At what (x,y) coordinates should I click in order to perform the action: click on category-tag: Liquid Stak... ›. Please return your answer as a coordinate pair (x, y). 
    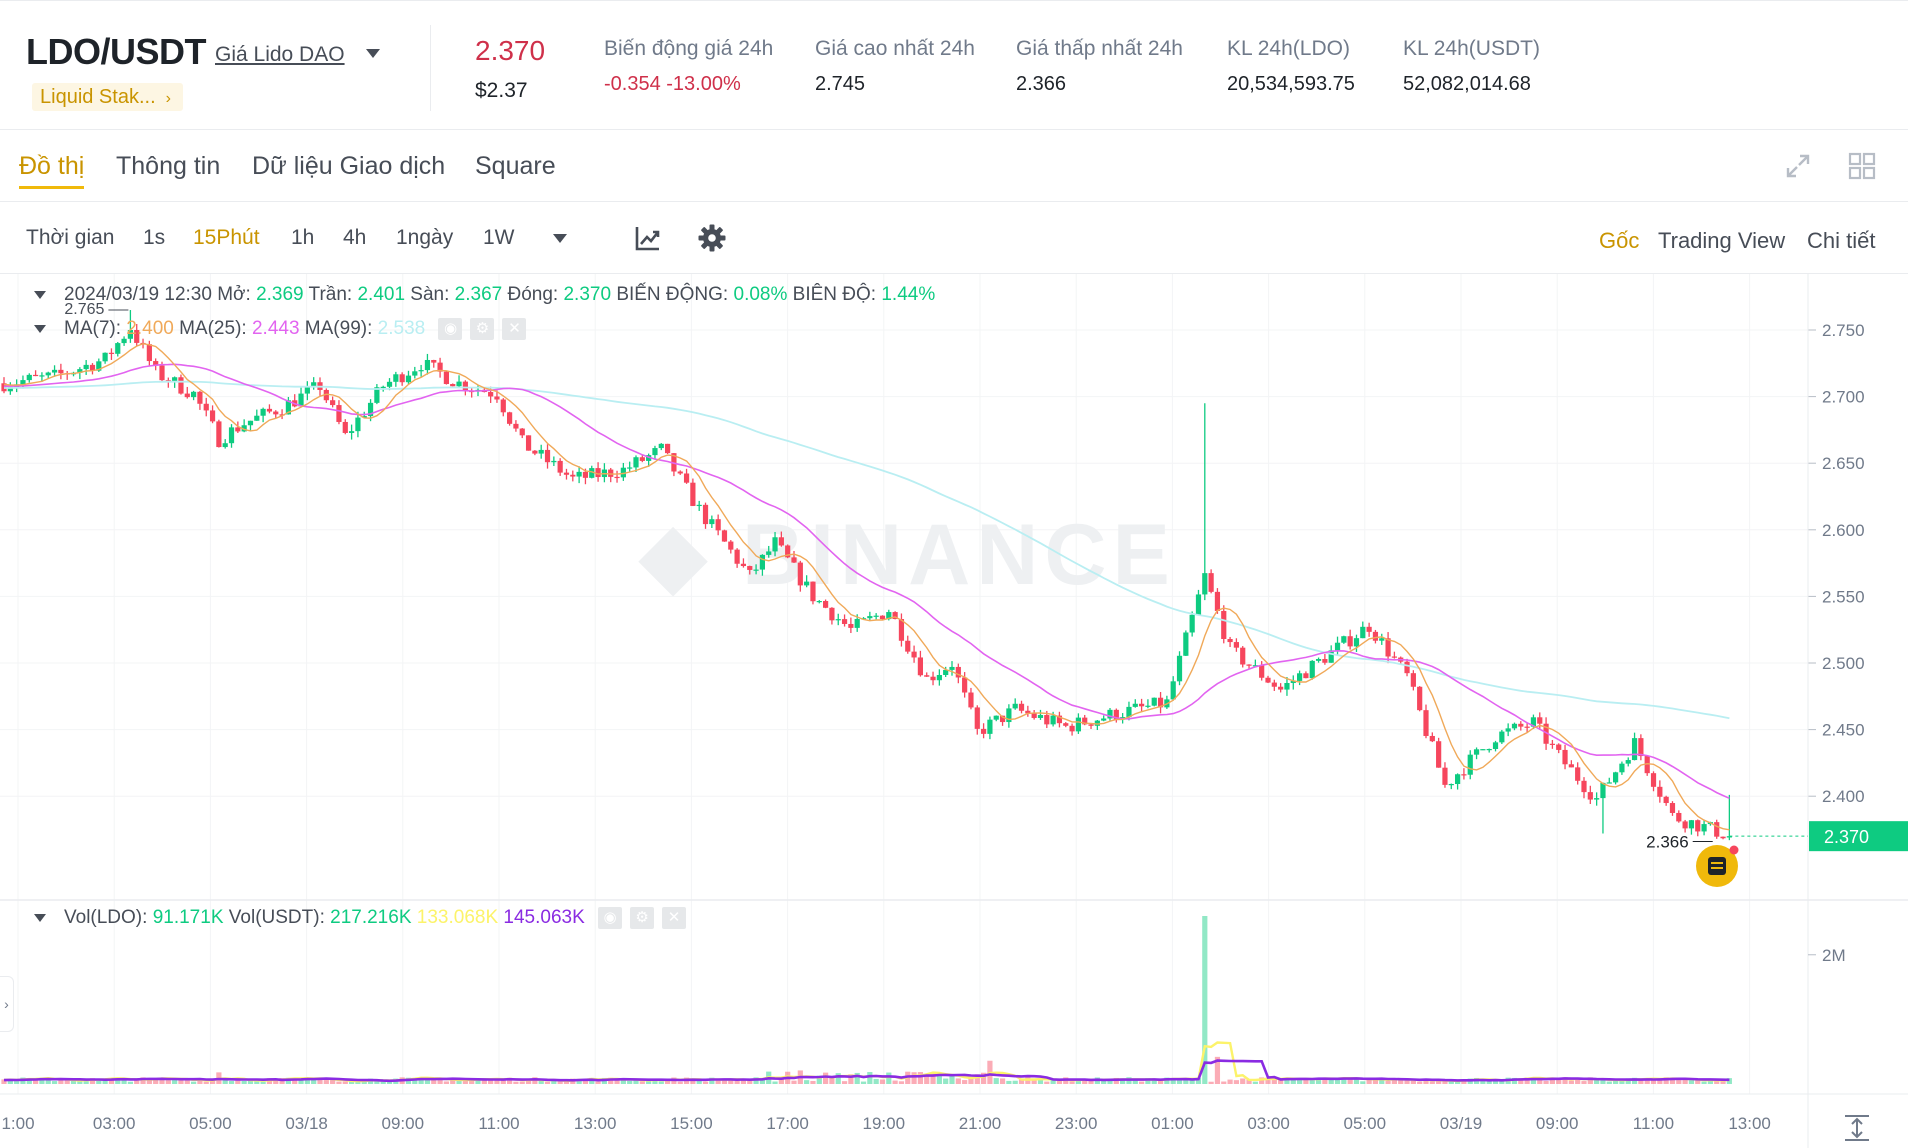
    Looking at the image, I should click on (107, 97).